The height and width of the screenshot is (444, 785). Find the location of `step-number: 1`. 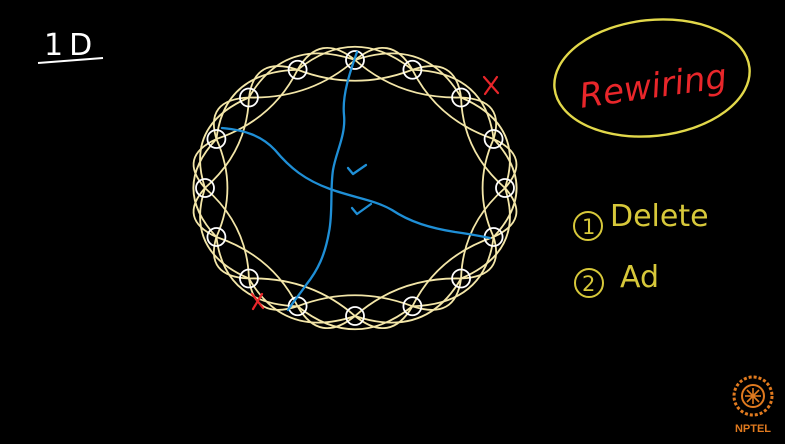

step-number: 1 is located at coordinates (588, 227).